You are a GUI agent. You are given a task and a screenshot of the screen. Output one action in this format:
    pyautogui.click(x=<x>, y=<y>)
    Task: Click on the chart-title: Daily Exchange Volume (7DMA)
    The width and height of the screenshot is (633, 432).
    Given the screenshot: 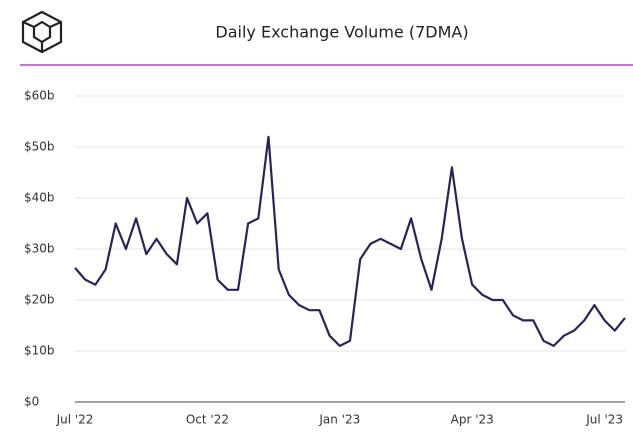 What is the action you would take?
    pyautogui.click(x=341, y=32)
    